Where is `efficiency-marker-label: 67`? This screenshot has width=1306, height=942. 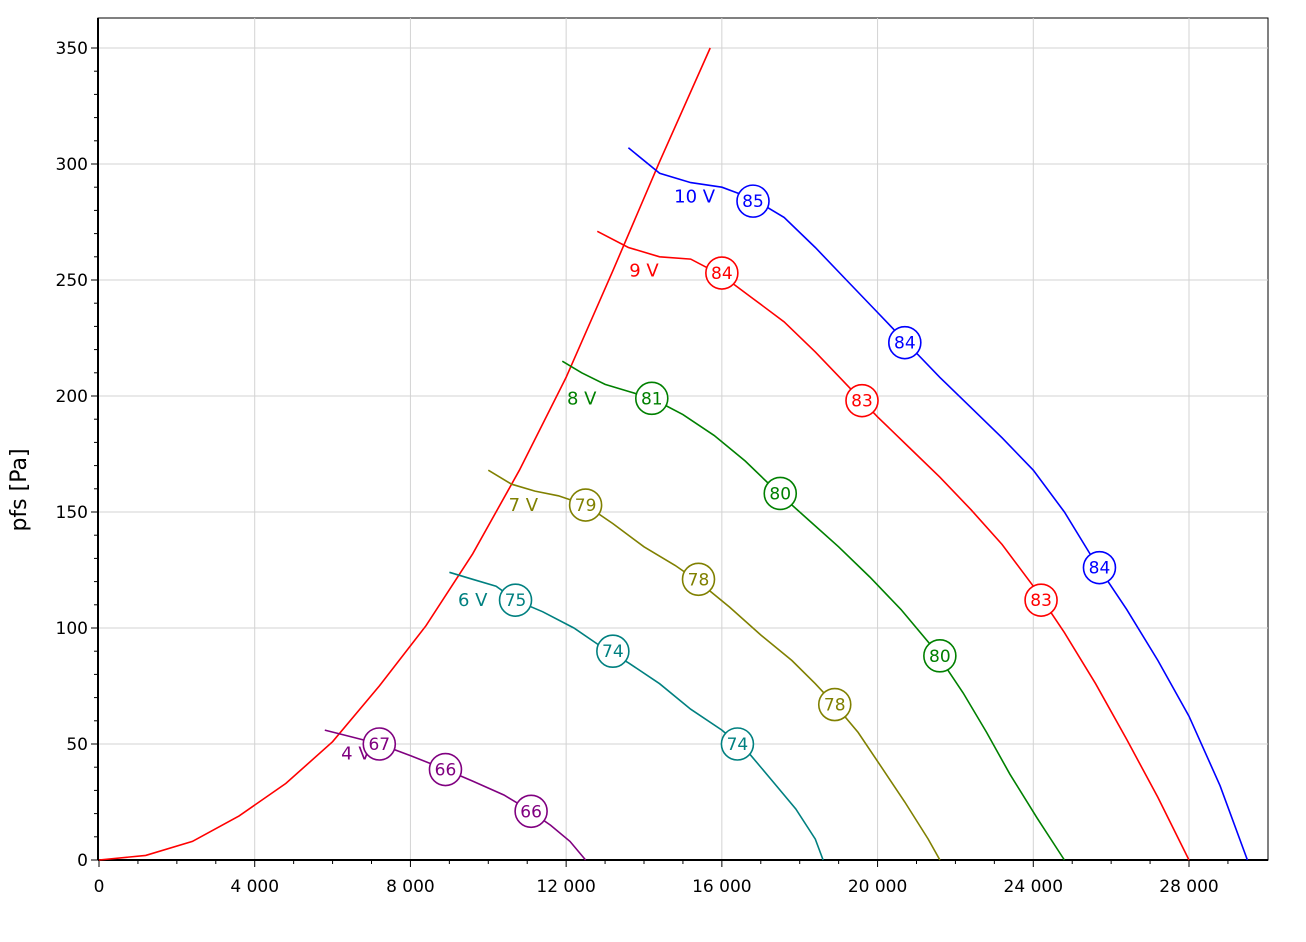
efficiency-marker-label: 67 is located at coordinates (379, 745).